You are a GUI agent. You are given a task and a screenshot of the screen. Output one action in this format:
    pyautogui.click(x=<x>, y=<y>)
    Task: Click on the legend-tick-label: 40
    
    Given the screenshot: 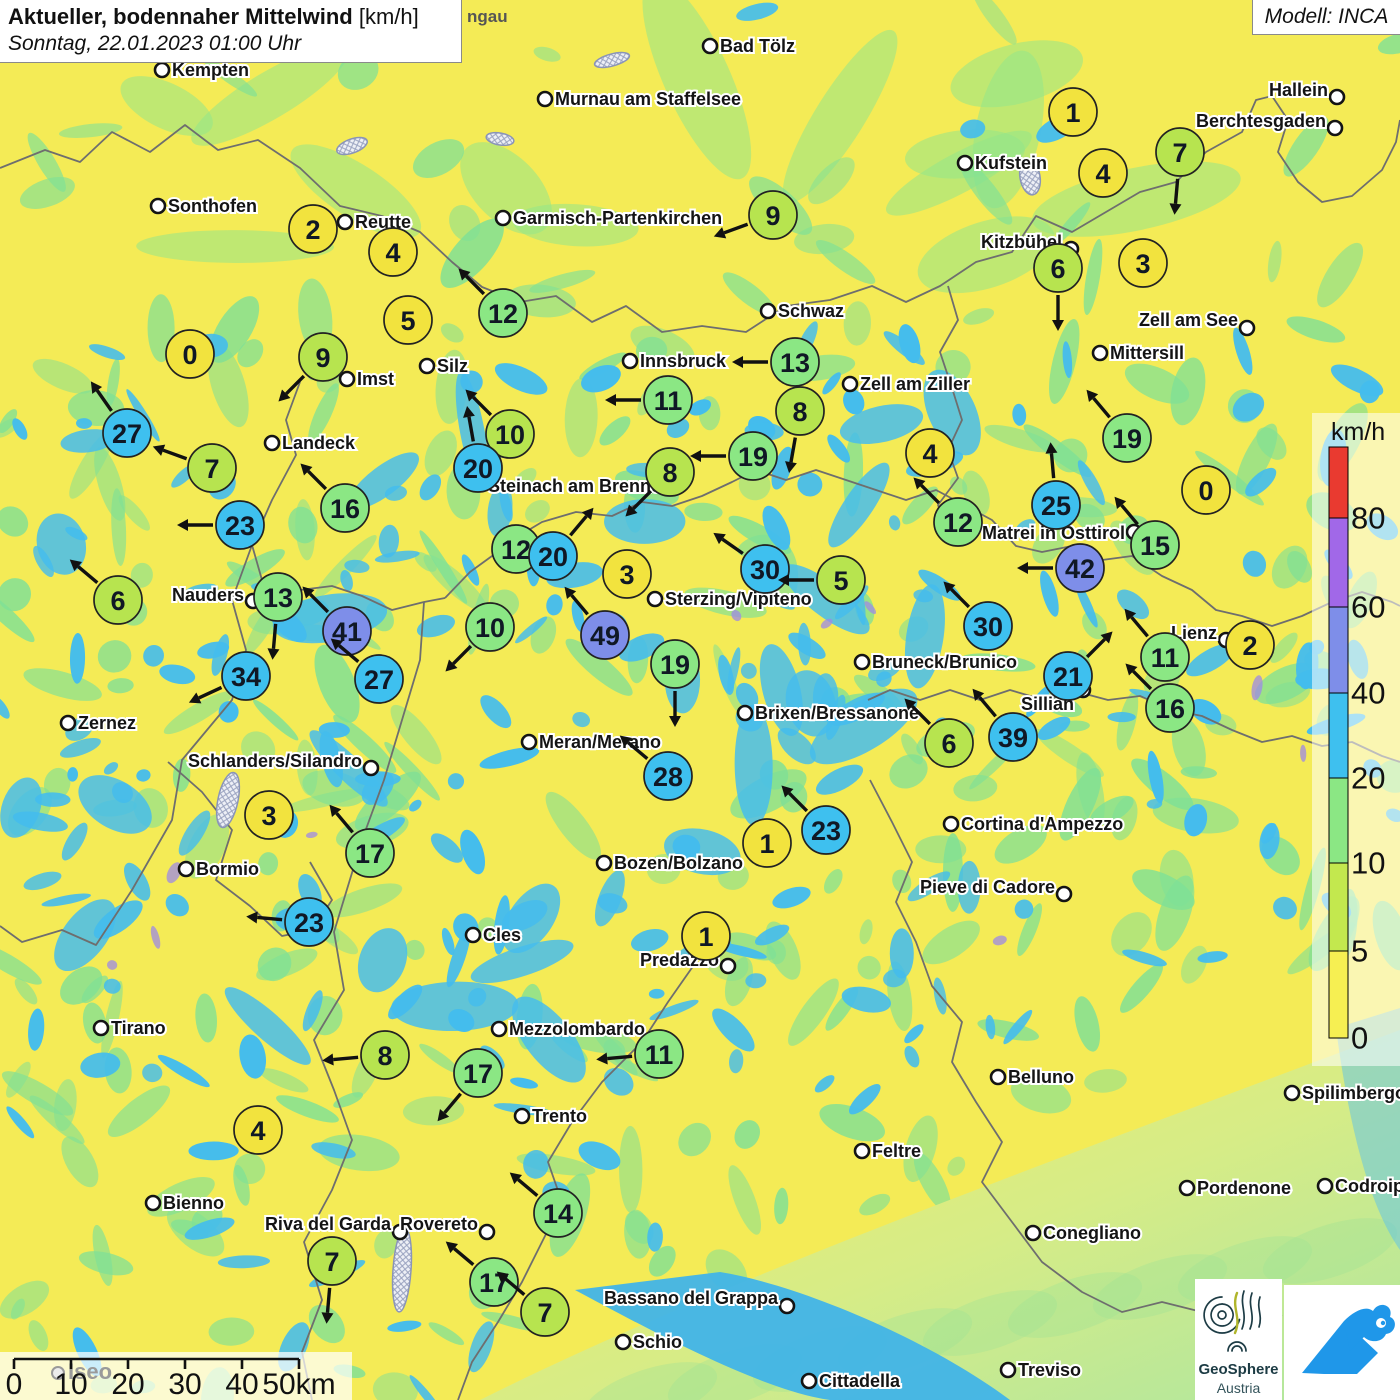 What is the action you would take?
    pyautogui.click(x=1368, y=693)
    